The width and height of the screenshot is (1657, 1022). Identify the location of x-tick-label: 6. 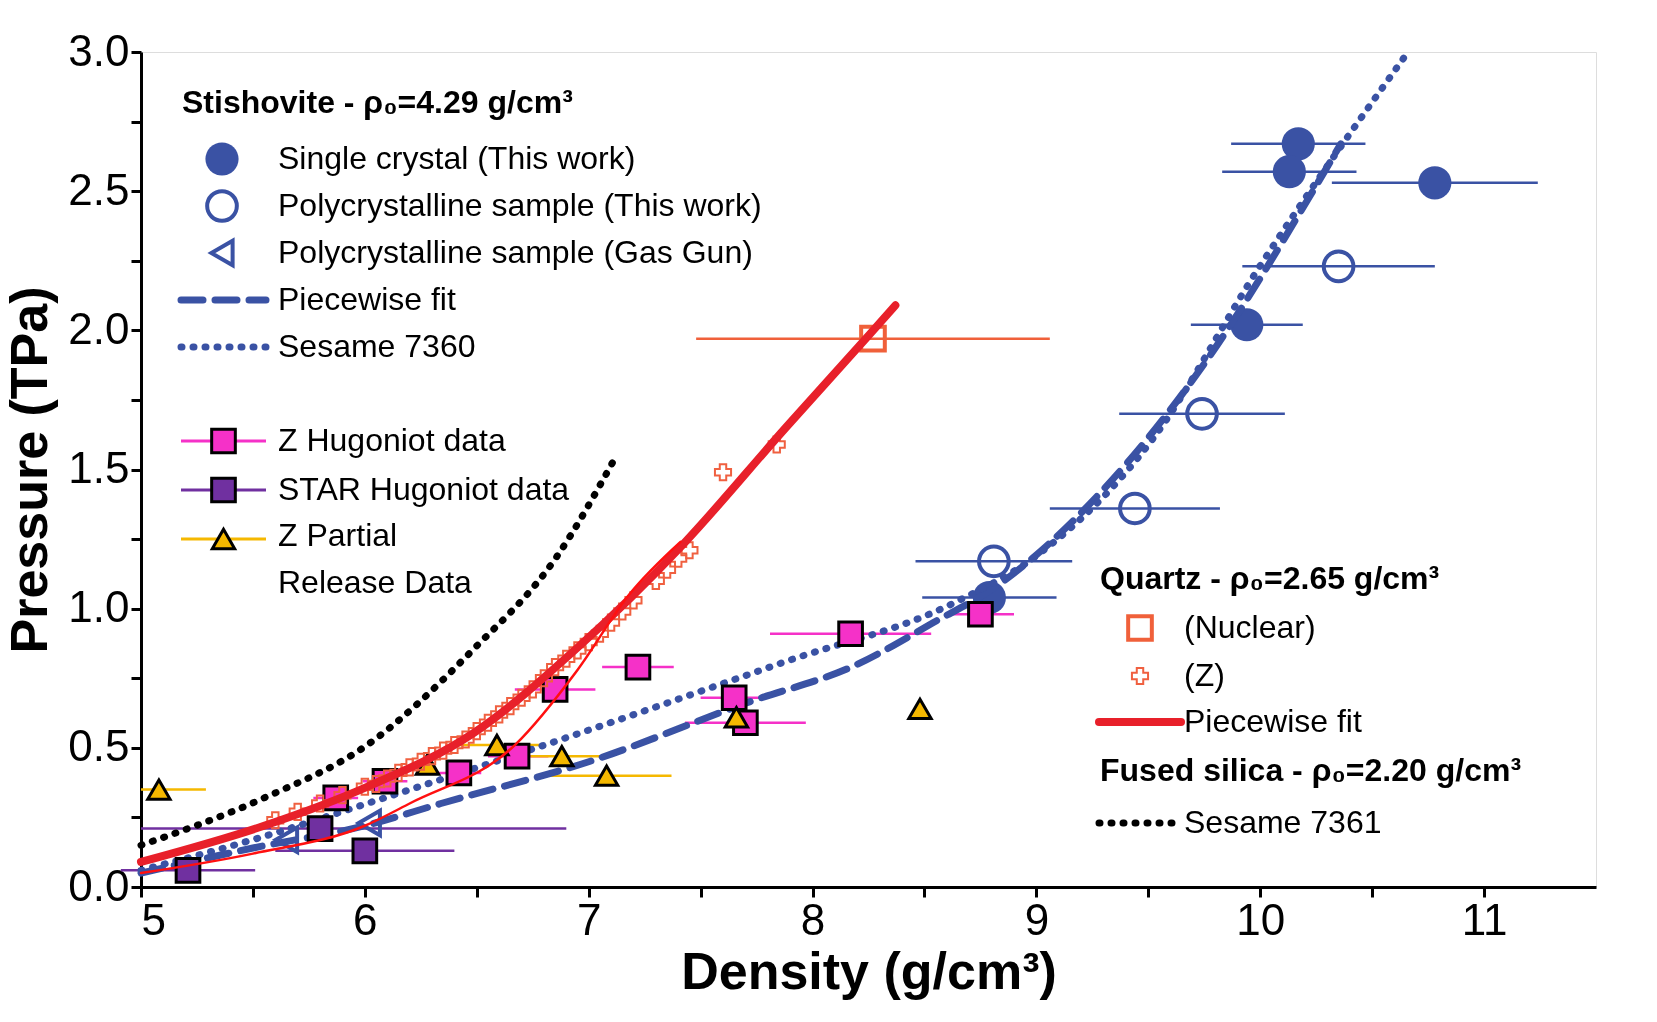
(365, 919).